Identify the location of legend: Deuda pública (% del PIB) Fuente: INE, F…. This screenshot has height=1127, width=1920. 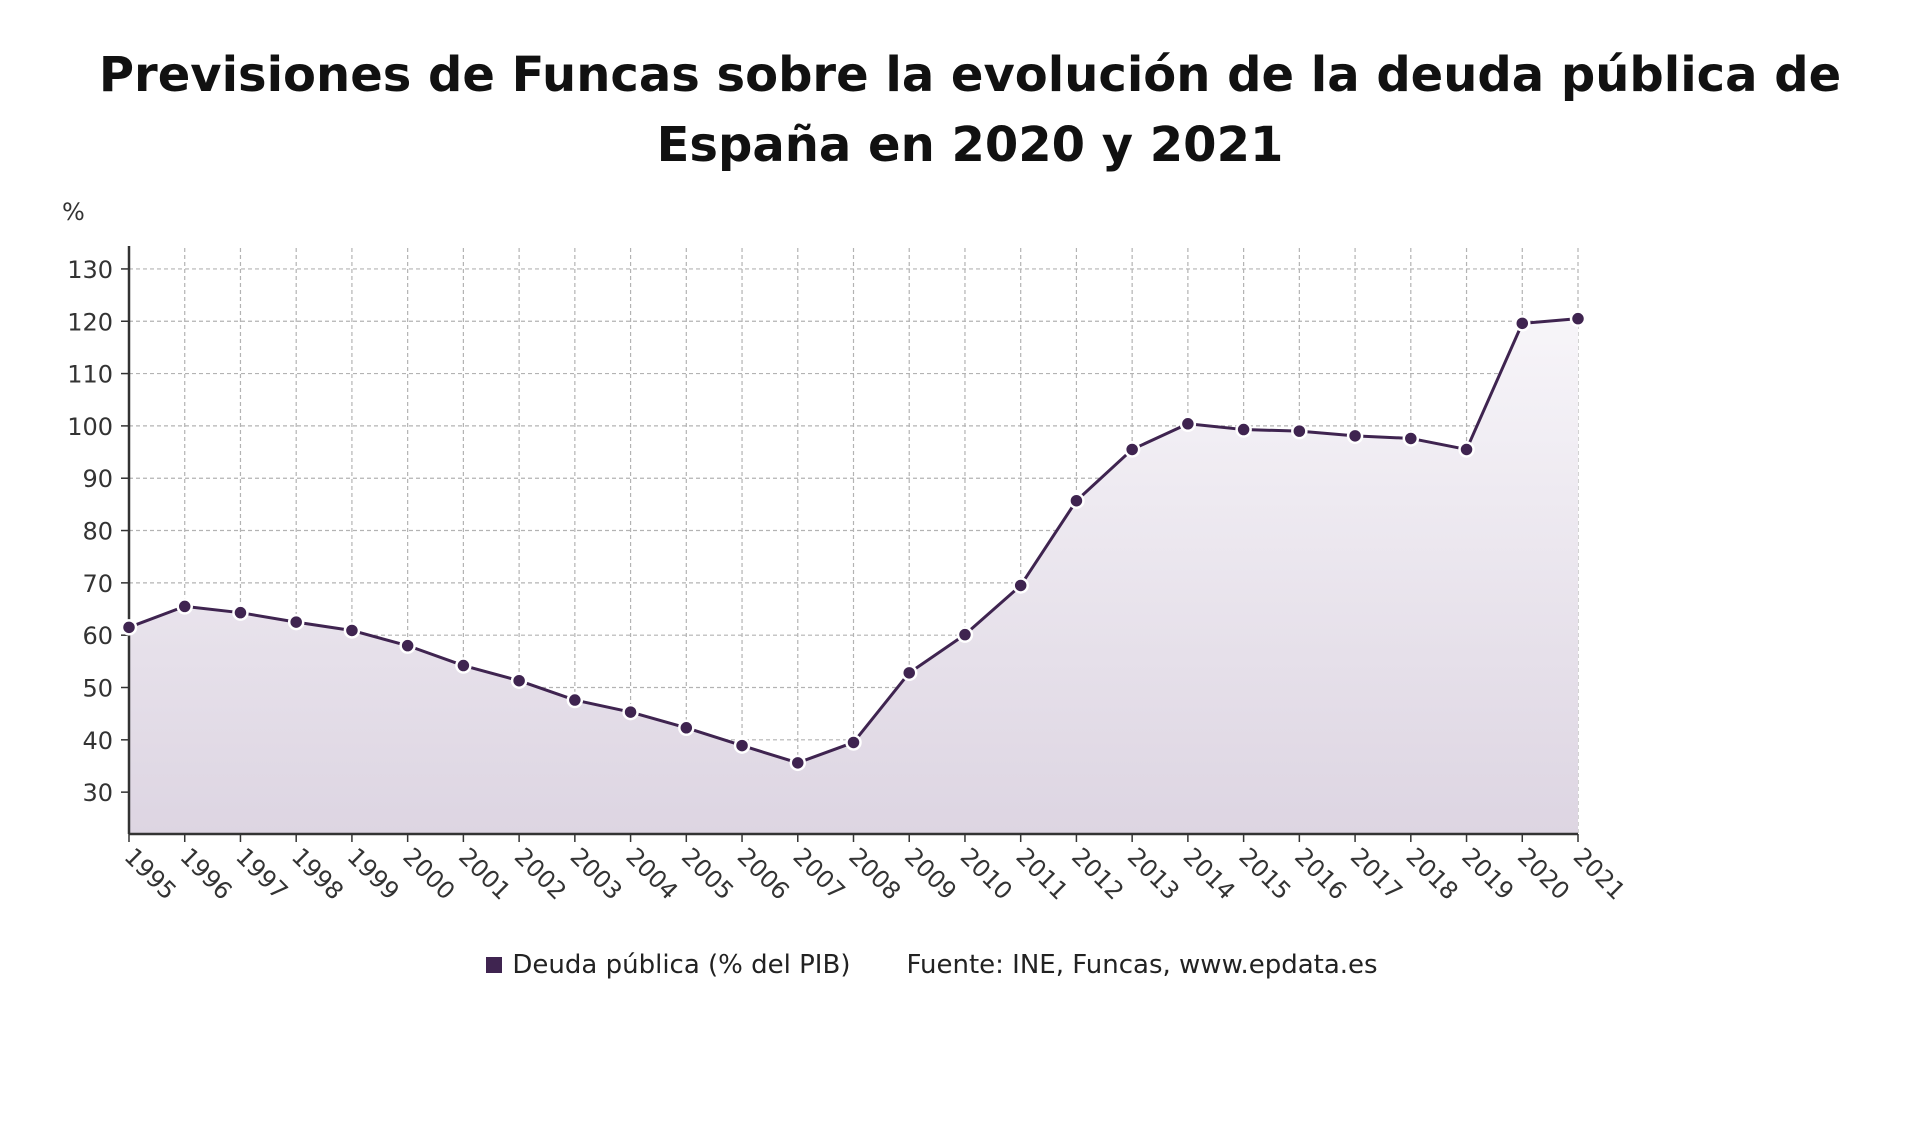
(960, 965).